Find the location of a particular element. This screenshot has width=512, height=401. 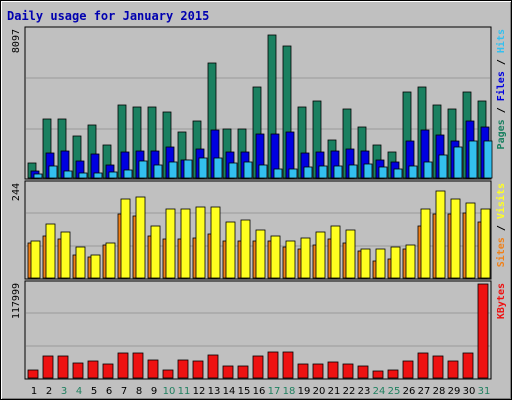

day-label-9: 9 is located at coordinates (154, 391).